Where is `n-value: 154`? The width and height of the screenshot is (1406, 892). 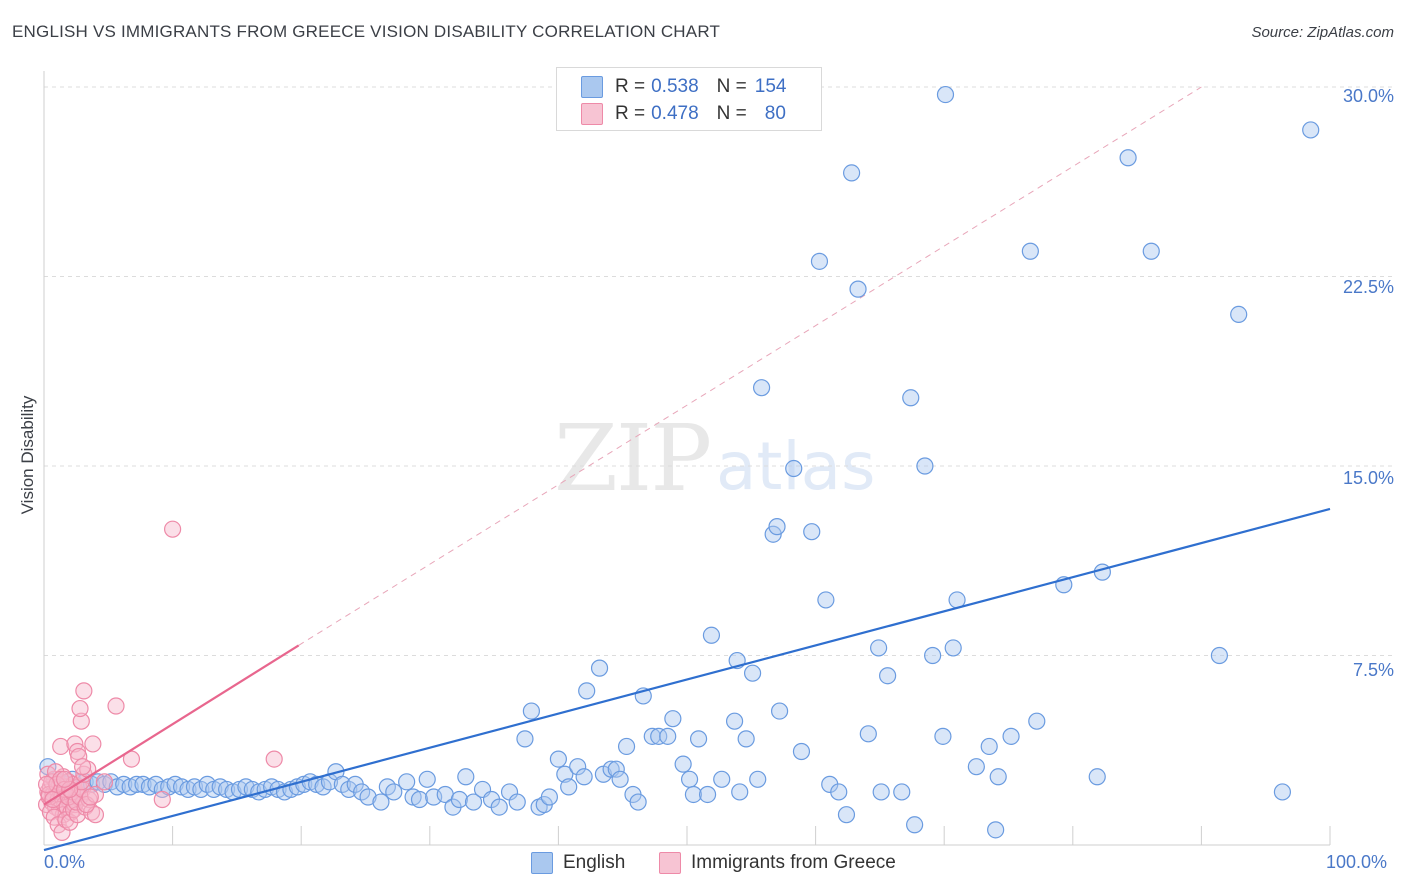 n-value: 154 is located at coordinates (770, 86).